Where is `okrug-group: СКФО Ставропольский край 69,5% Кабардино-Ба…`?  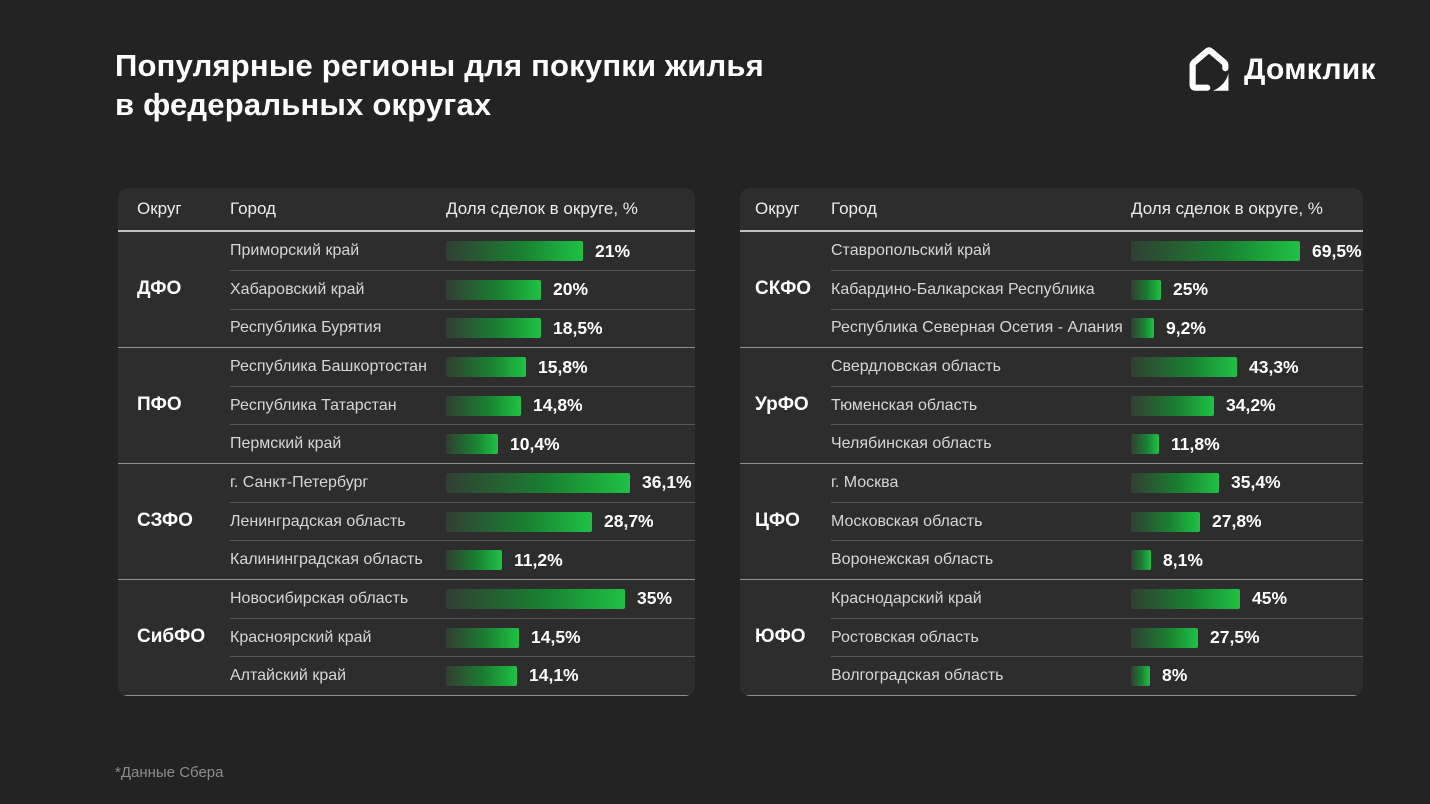
okrug-group: СКФО Ставропольский край 69,5% Кабардино-Ба… is located at coordinates (1051, 290).